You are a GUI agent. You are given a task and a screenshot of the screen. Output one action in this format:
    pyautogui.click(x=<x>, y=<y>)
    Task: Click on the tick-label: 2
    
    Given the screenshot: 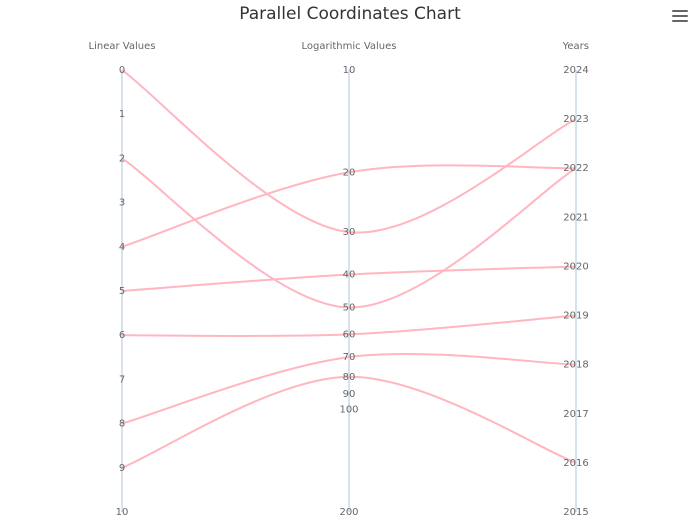 What is the action you would take?
    pyautogui.click(x=122, y=158)
    